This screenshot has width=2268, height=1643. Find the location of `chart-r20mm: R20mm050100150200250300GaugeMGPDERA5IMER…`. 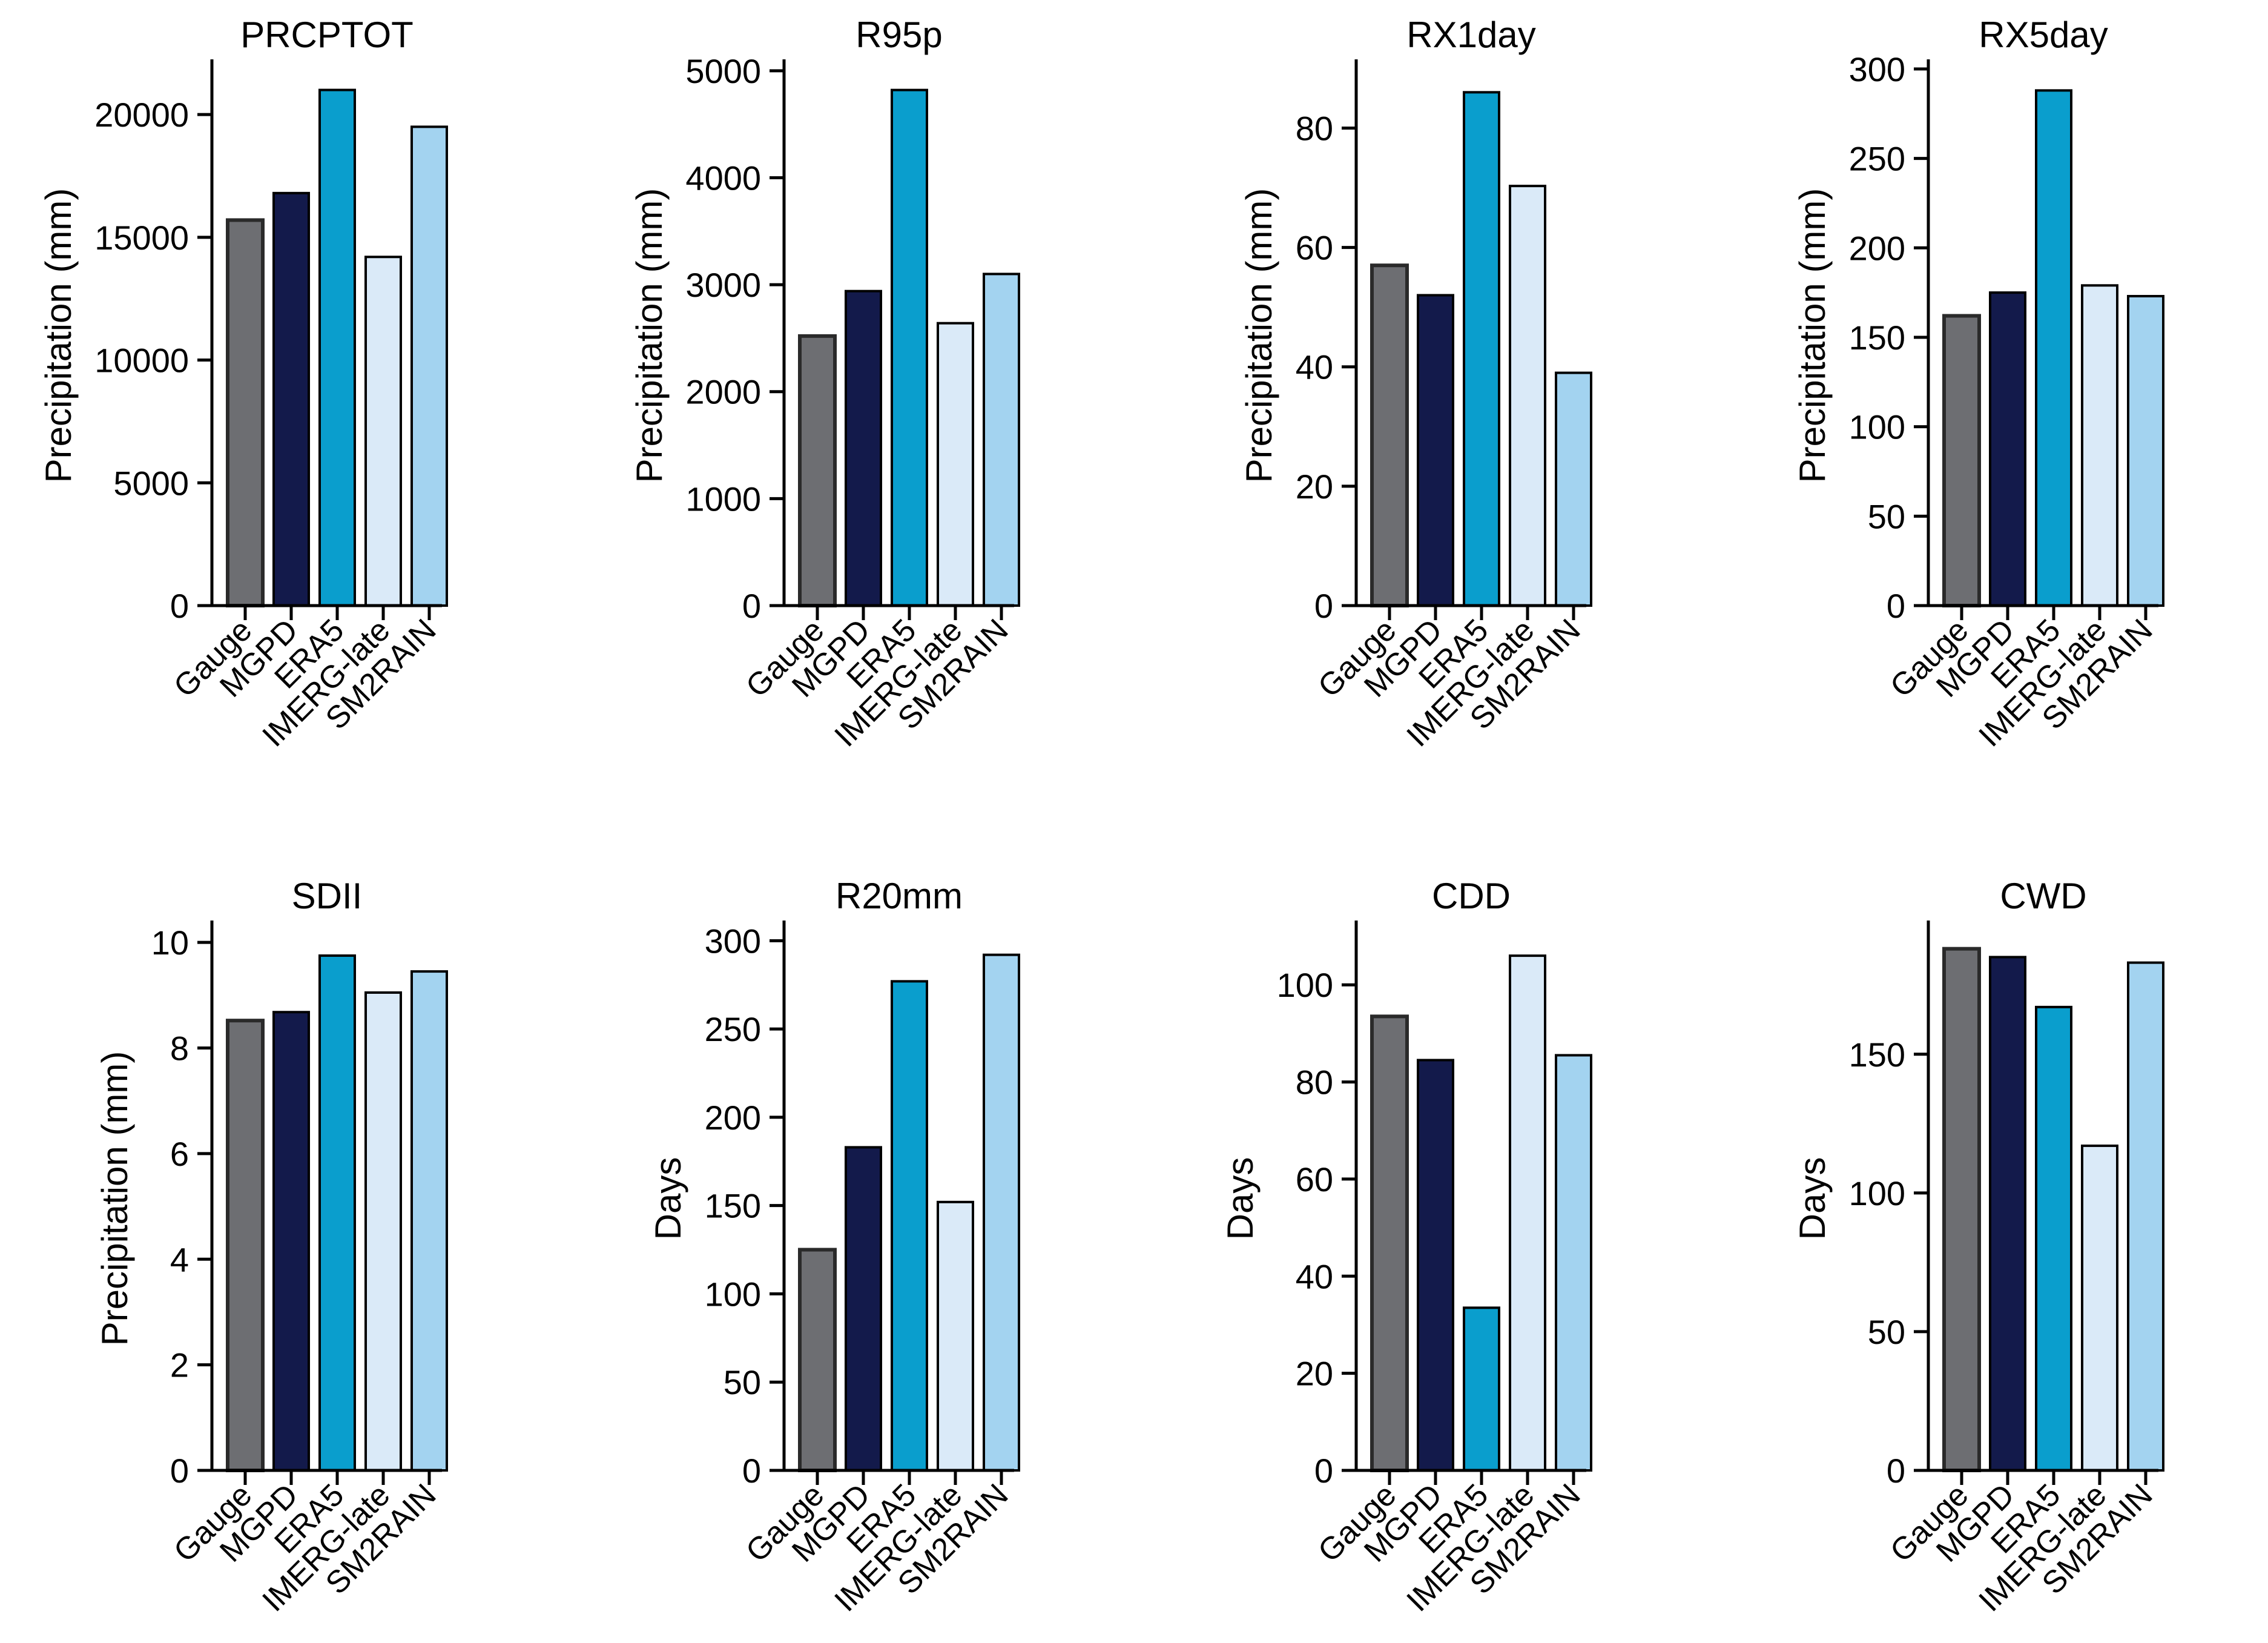

chart-r20mm: R20mm050100150200250300GaugeMGPDERA5IMER… is located at coordinates (834, 1247).